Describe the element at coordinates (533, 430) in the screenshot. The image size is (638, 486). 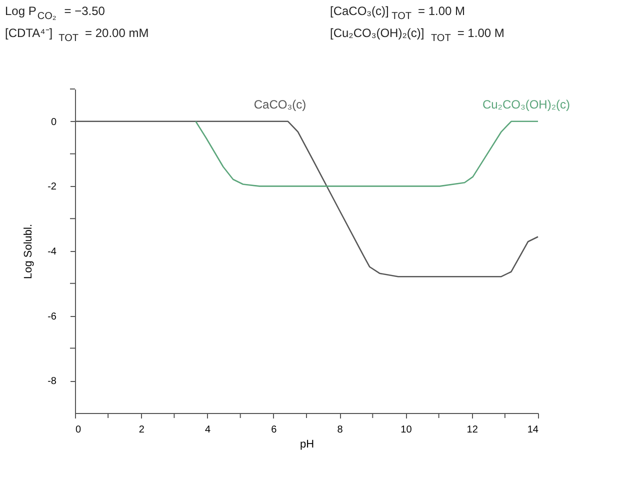
I see `x-tick-label: 14` at that location.